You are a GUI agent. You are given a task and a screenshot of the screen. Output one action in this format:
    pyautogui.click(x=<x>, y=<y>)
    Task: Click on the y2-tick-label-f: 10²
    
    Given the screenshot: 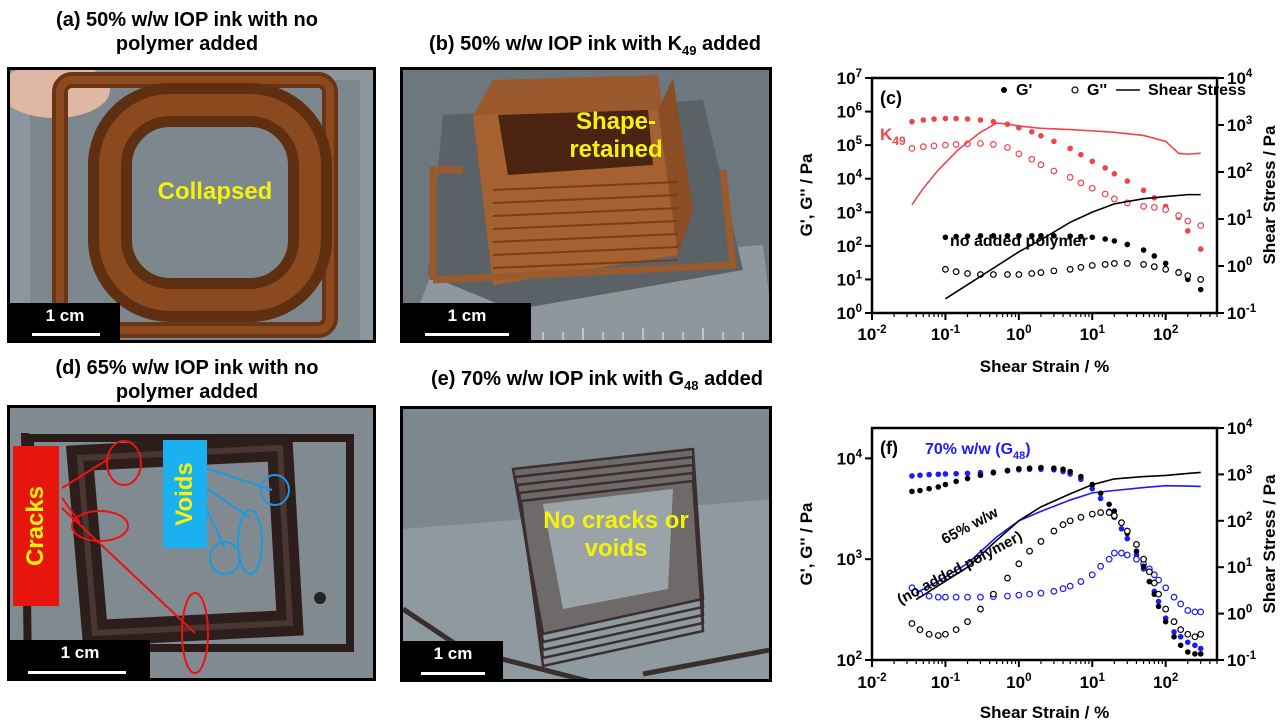 What is the action you would take?
    pyautogui.click(x=1239, y=521)
    